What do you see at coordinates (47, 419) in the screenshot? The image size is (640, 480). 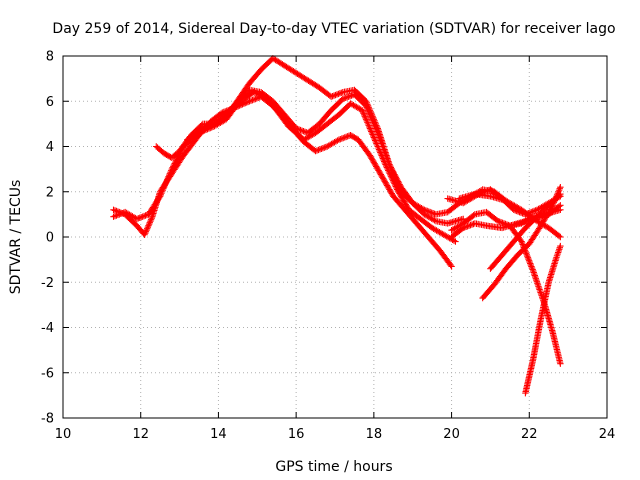 I see `y-tick-label: -8` at bounding box center [47, 419].